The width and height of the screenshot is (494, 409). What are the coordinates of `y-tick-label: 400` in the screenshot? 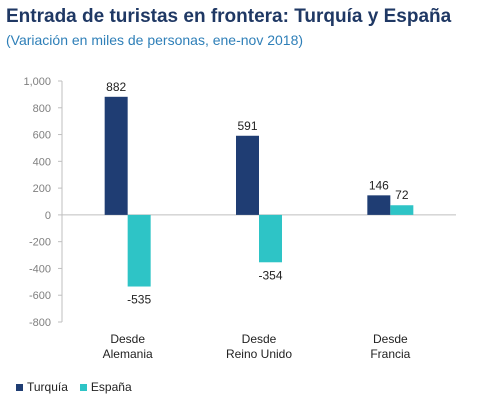 It's located at (42, 162).